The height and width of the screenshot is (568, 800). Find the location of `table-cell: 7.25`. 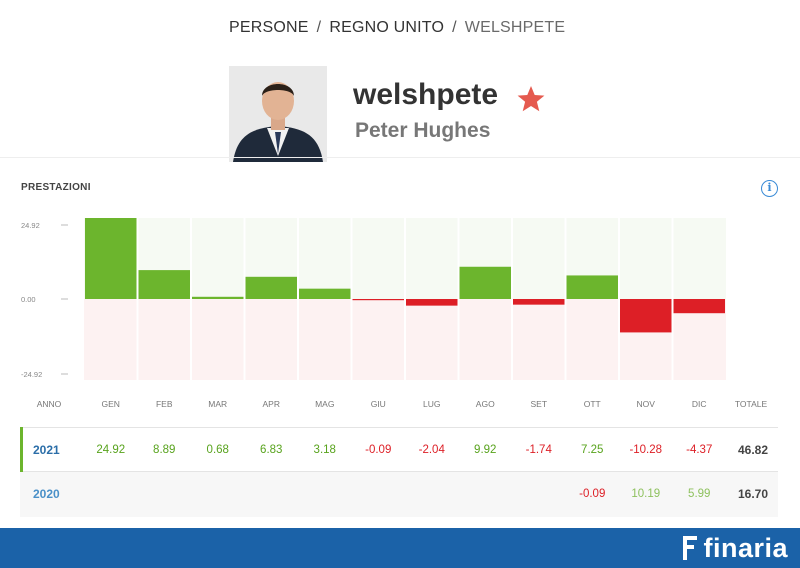

table-cell: 7.25 is located at coordinates (592, 450).